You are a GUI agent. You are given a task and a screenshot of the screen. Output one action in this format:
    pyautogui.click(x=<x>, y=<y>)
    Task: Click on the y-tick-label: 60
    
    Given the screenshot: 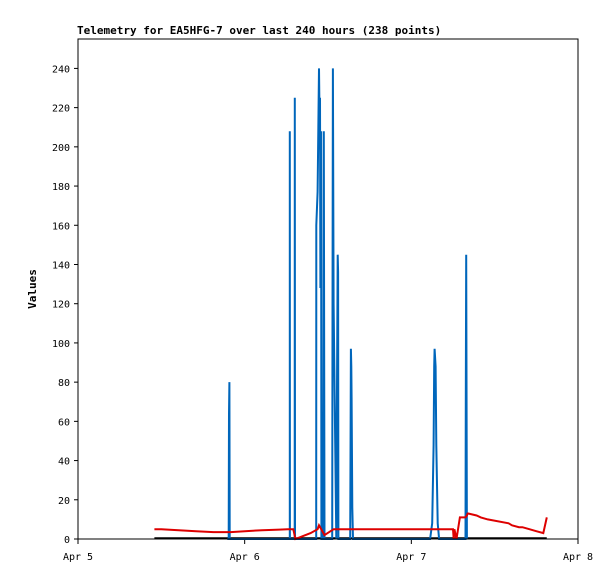 What is the action you would take?
    pyautogui.click(x=64, y=422)
    